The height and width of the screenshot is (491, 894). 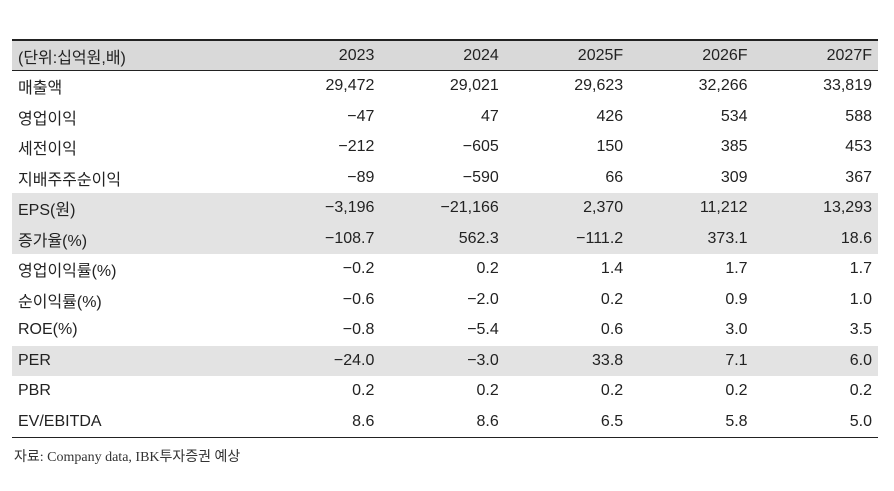 I want to click on table-row: 영업이익 −47 47 426 534 588, so click(x=445, y=117).